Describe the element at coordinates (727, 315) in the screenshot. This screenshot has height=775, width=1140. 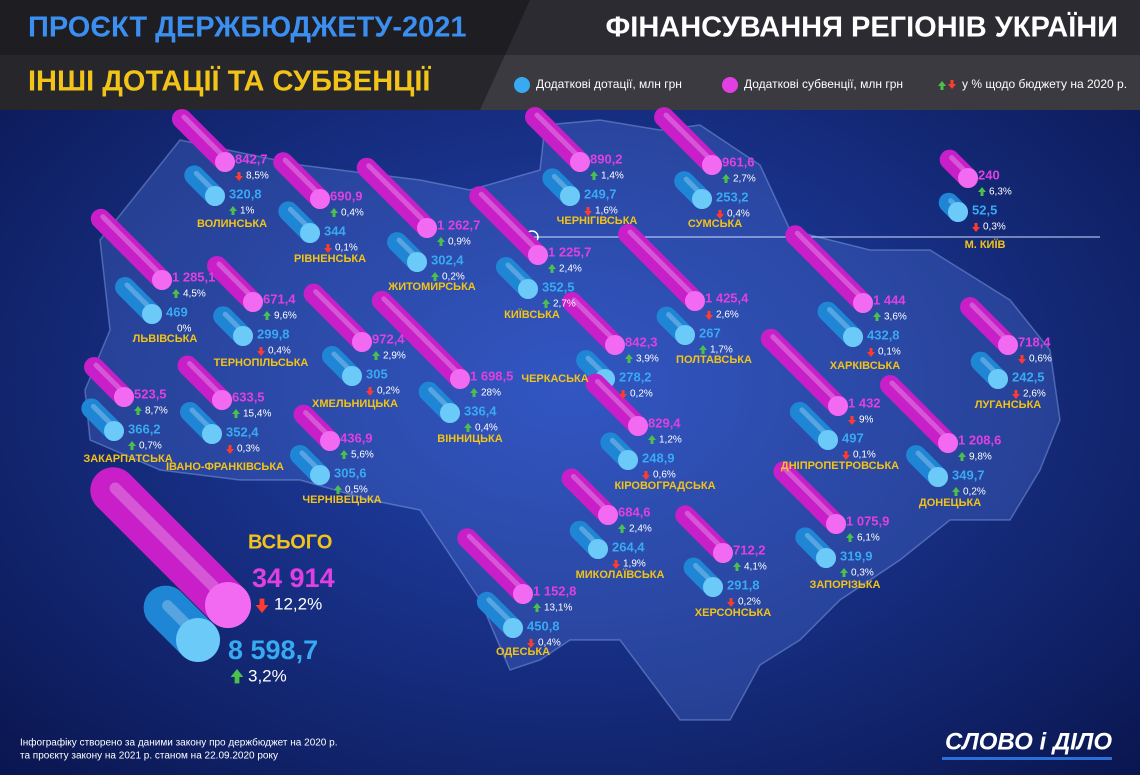
I see `subsidy-change: 2,6%` at that location.